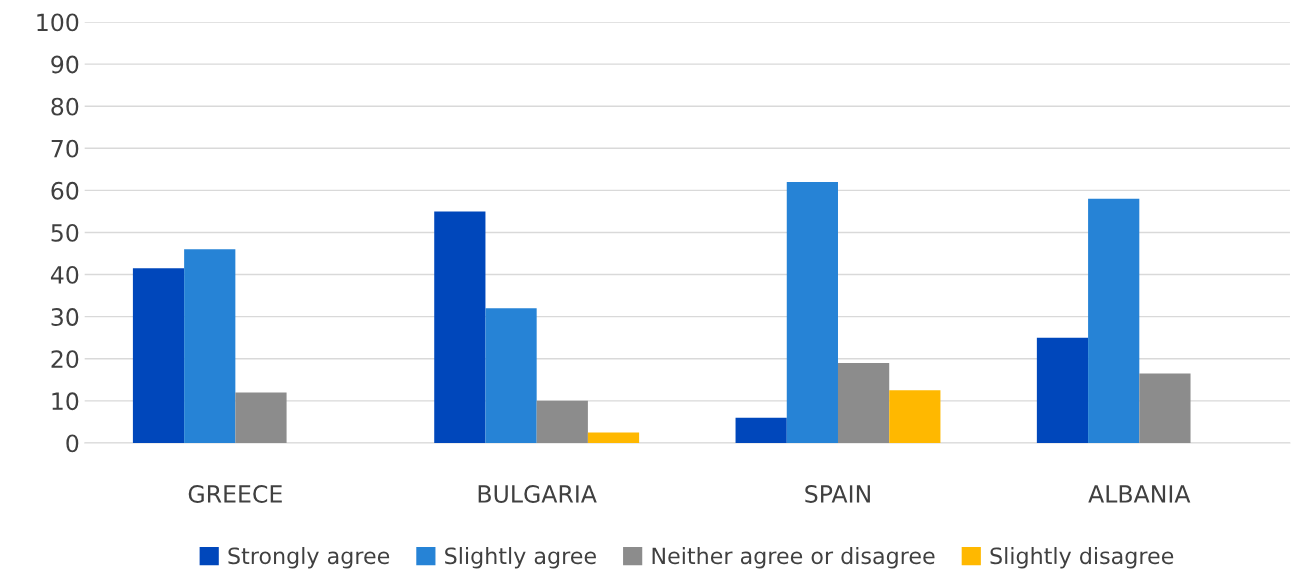 The height and width of the screenshot is (579, 1303). What do you see at coordinates (65, 317) in the screenshot?
I see `y-tick-label: 30` at bounding box center [65, 317].